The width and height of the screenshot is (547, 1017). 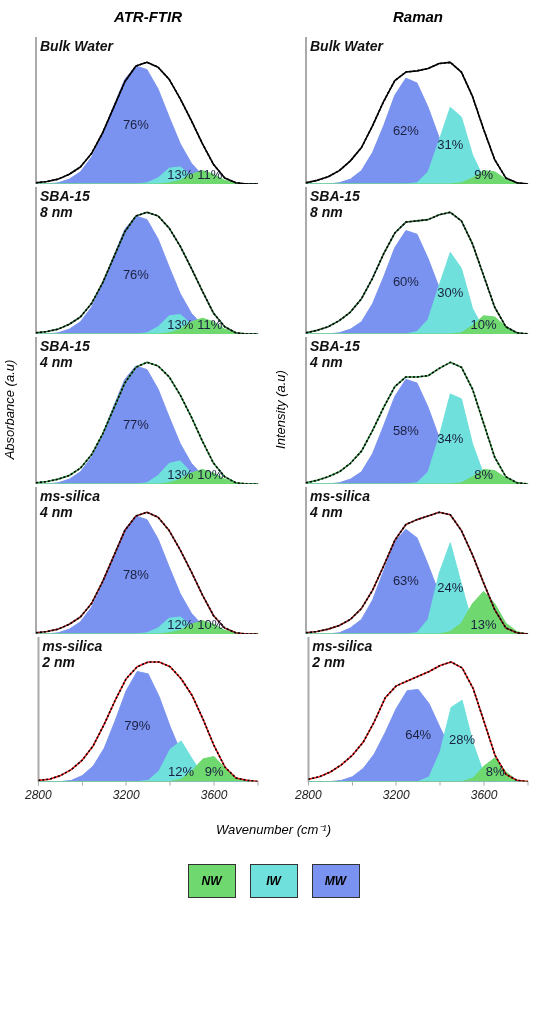 What do you see at coordinates (273, 881) in the screenshot?
I see `text: IW` at bounding box center [273, 881].